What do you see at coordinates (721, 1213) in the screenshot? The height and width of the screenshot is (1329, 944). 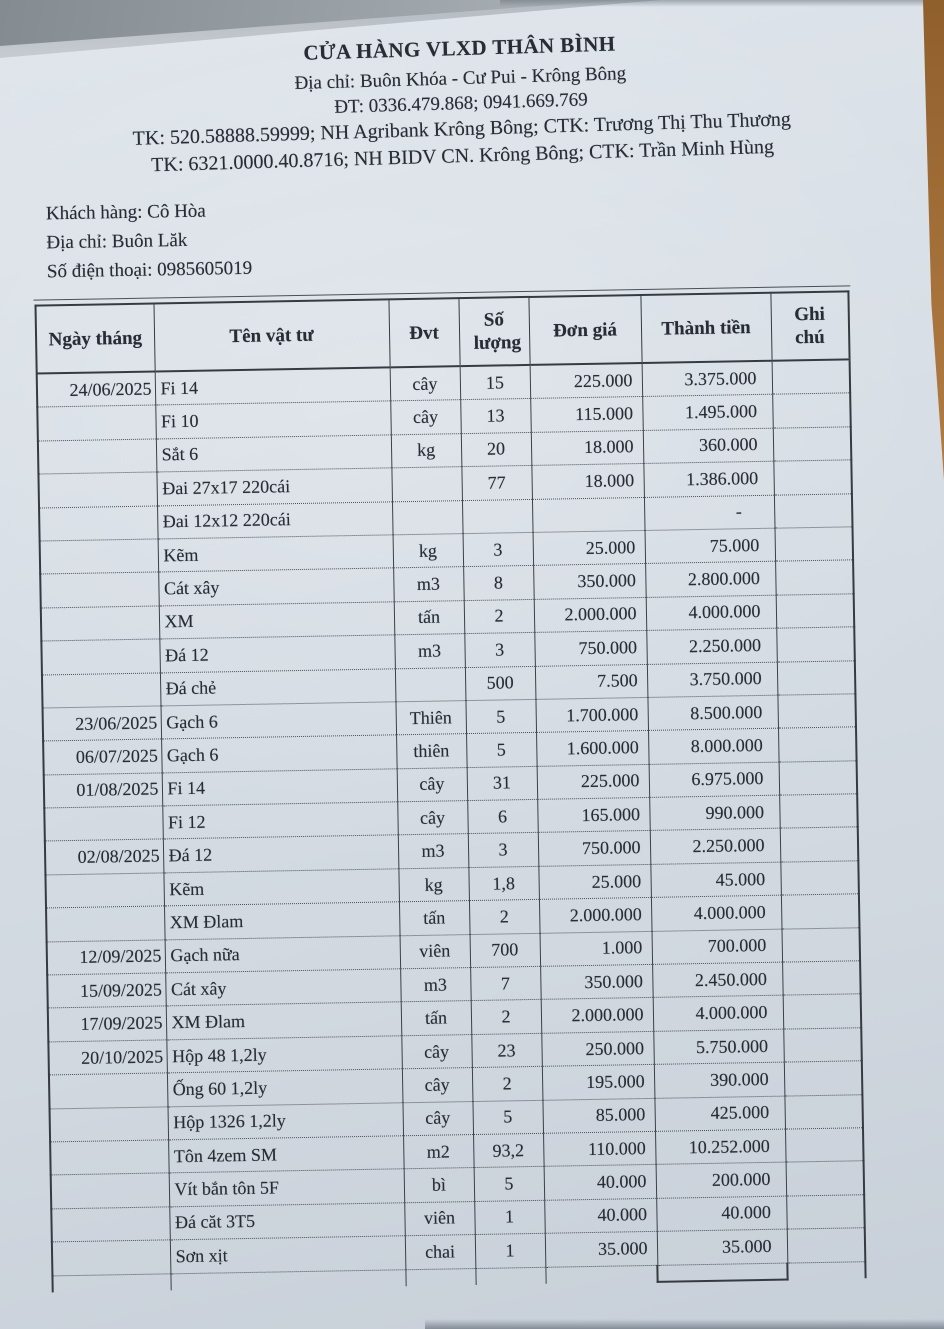 I see `cell-amount: 40.000` at bounding box center [721, 1213].